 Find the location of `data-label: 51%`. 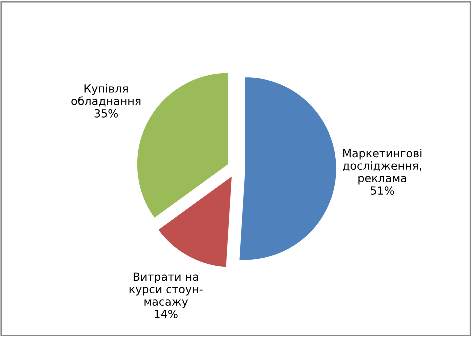

data-label: 51% is located at coordinates (382, 190).